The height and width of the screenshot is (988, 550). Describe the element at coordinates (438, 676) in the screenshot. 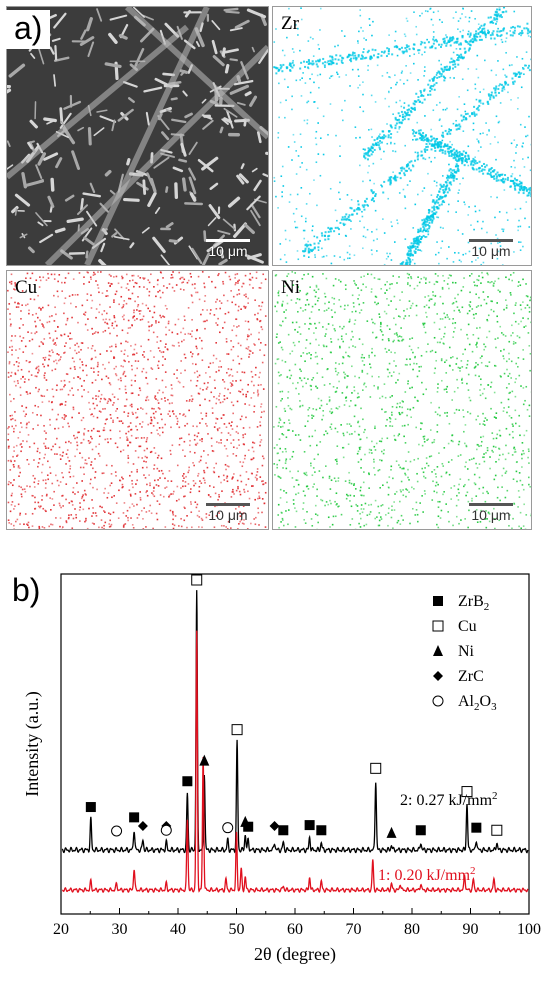

I see `legend-marker-filled-diamond` at that location.